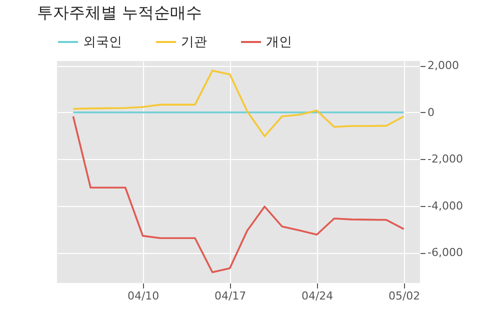 This screenshot has height=323, width=500. What do you see at coordinates (445, 205) in the screenshot?
I see `y-tick-label: -4,000` at bounding box center [445, 205].